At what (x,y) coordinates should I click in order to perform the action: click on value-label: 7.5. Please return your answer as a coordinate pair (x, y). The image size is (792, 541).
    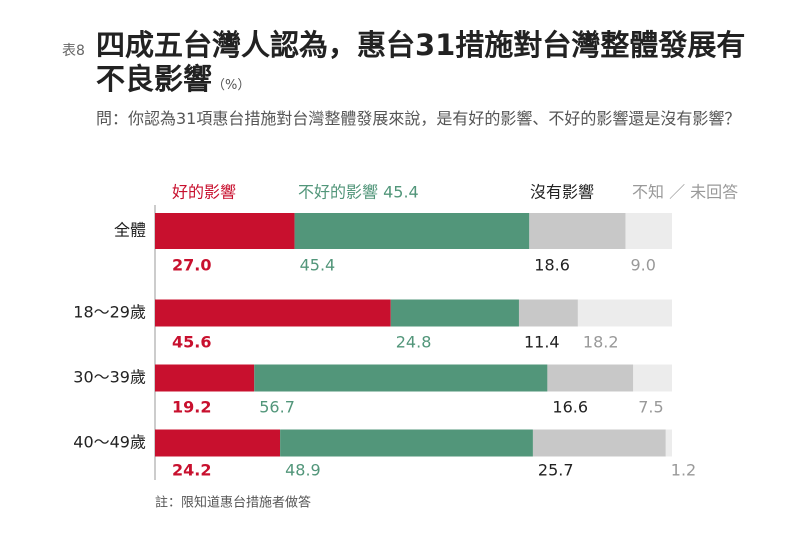
    Looking at the image, I should click on (650, 407).